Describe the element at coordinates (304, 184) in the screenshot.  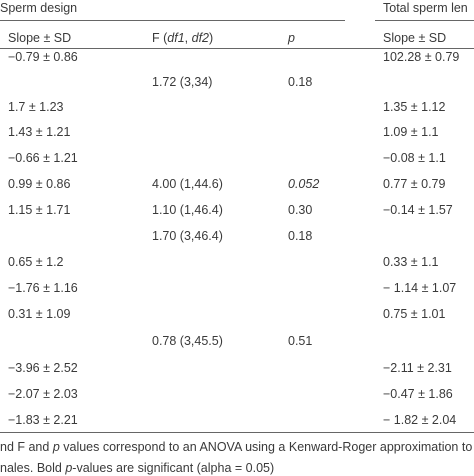
I see `table-cell: 0.052` at that location.